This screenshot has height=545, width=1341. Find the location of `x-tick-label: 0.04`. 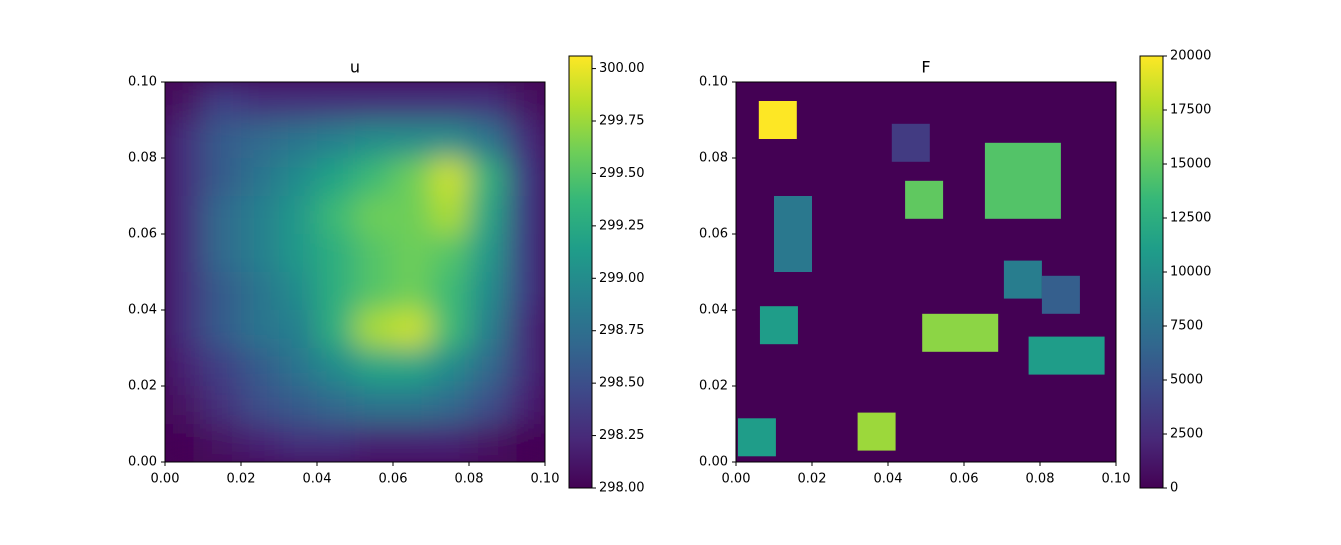

x-tick-label: 0.04 is located at coordinates (317, 479).